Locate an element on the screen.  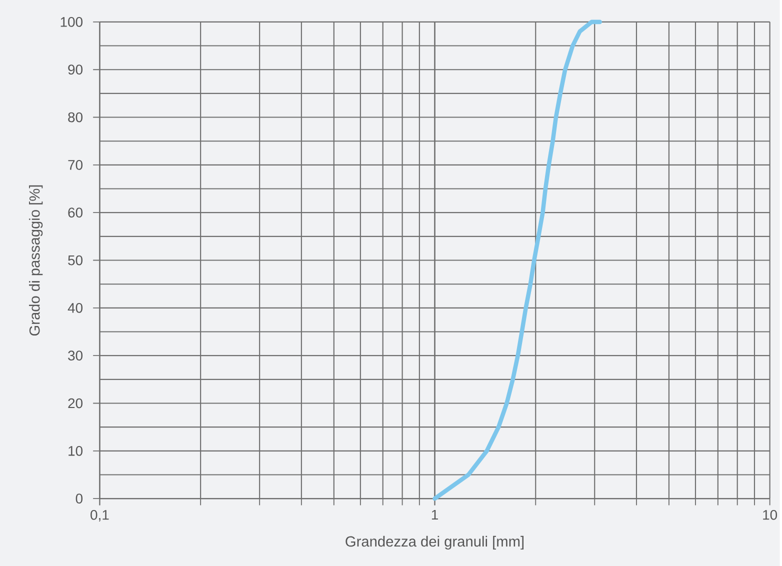
y-axis-title: Grado di passaggio [%] is located at coordinates (36, 260).